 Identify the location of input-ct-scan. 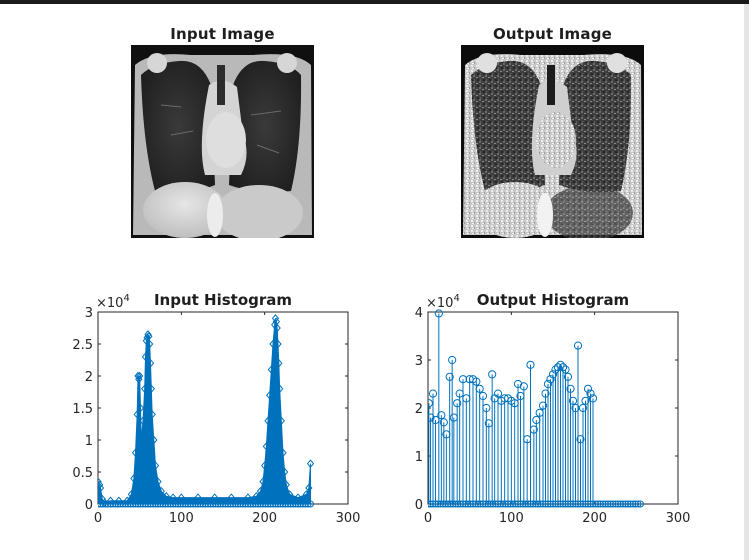
(222, 141).